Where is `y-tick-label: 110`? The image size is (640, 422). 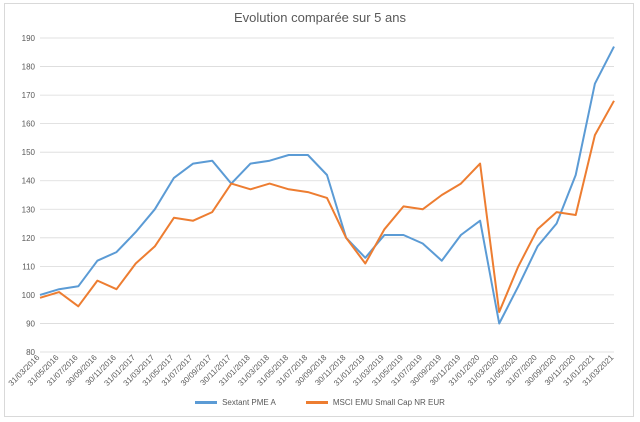 y-tick-label: 110 is located at coordinates (28, 266).